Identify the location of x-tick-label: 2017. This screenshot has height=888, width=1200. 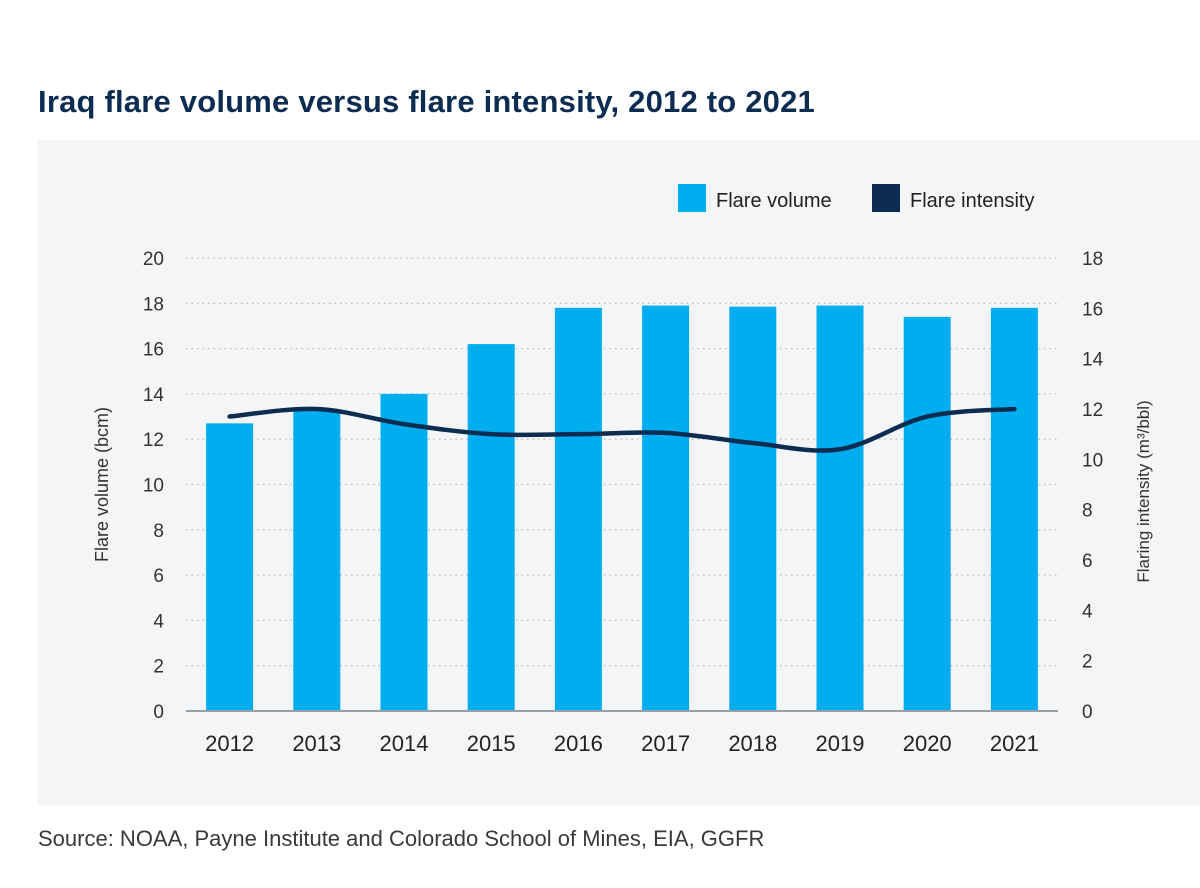
(665, 743).